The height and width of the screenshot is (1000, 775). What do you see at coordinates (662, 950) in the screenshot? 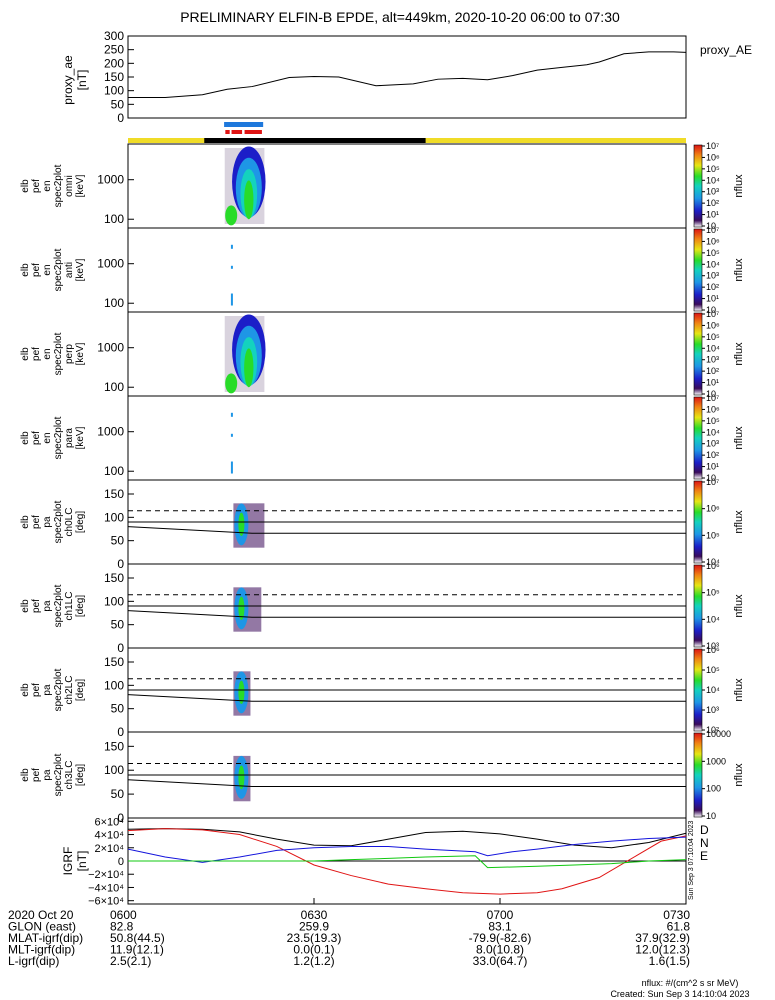
I see `ephemeris-value: 12.0(12.3)` at bounding box center [662, 950].